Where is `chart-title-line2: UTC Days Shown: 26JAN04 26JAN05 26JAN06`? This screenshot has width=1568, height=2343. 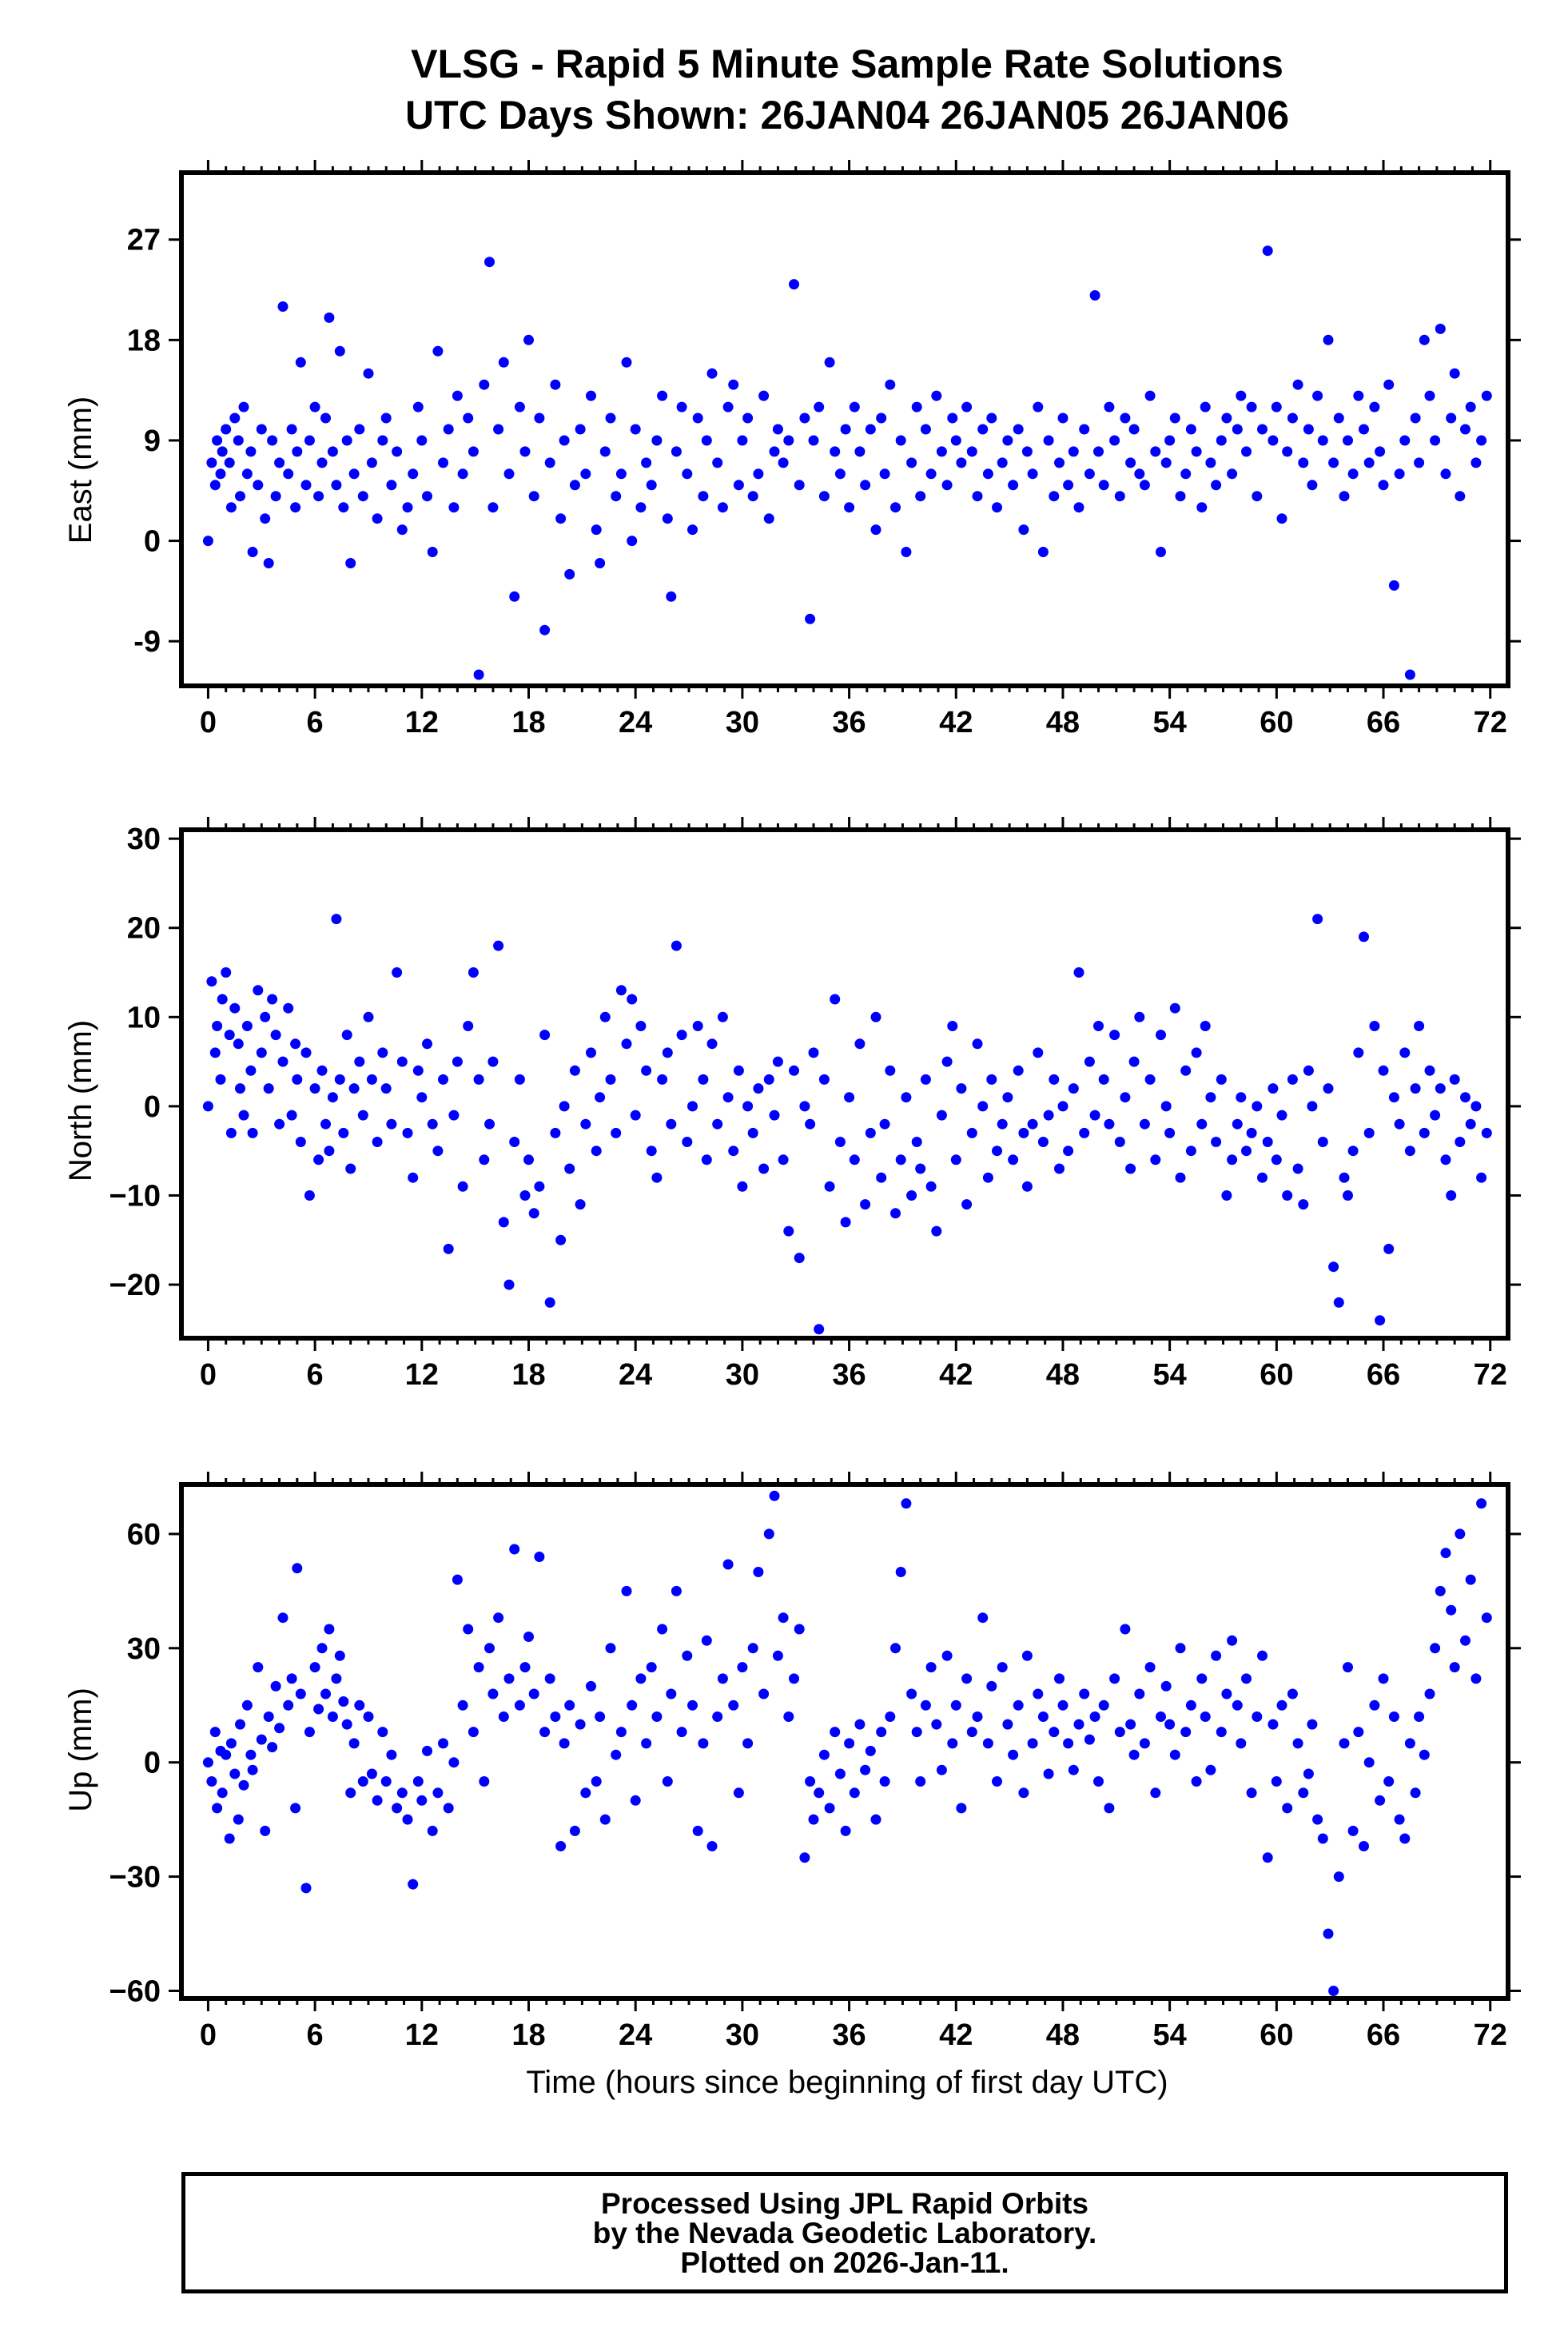
chart-title-line2: UTC Days Shown: 26JAN04 26JAN05 26JAN06 is located at coordinates (847, 115).